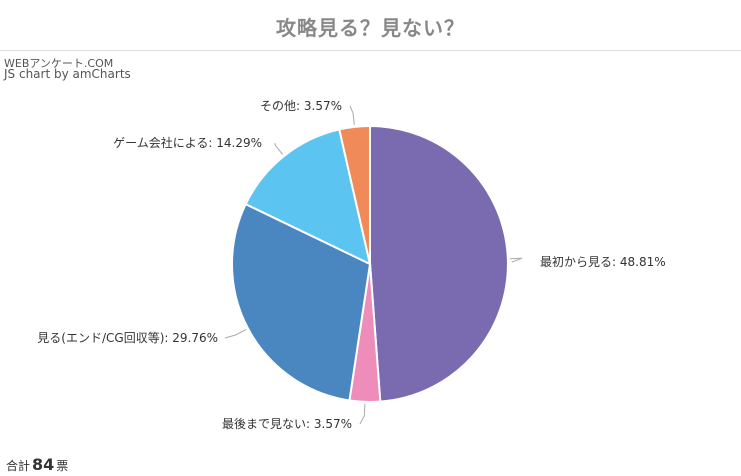 This screenshot has width=741, height=476. I want to click on pie-slice-label: 見る(エンド/CG回収等): 29.76%, so click(127, 338).